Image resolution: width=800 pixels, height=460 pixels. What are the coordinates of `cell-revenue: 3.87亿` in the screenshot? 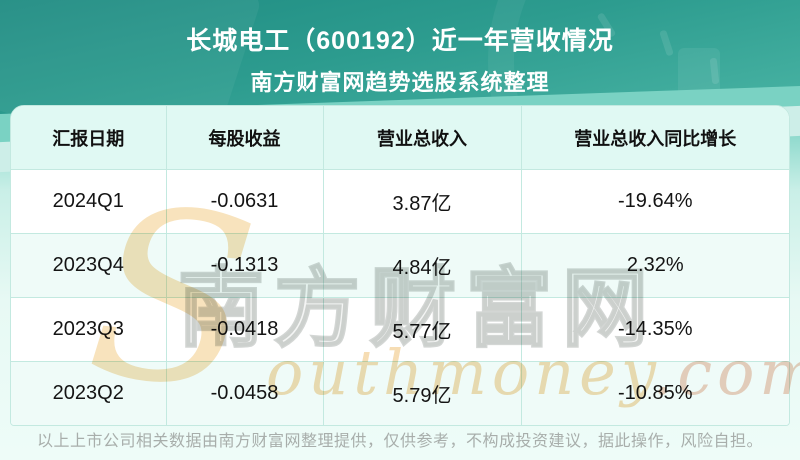 It's located at (421, 201).